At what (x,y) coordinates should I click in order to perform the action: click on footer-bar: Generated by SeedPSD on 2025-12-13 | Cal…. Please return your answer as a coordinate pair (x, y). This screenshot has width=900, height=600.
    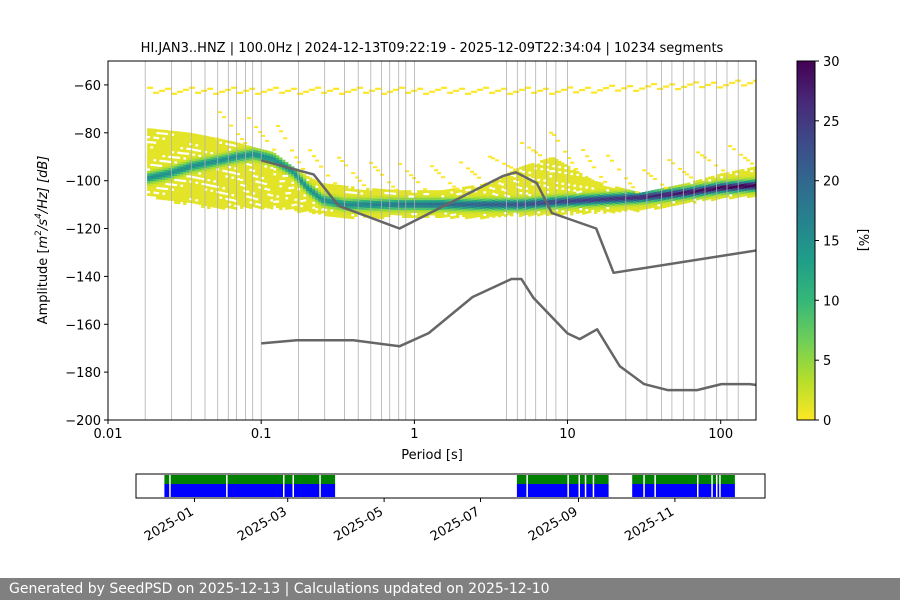
    Looking at the image, I should click on (450, 589).